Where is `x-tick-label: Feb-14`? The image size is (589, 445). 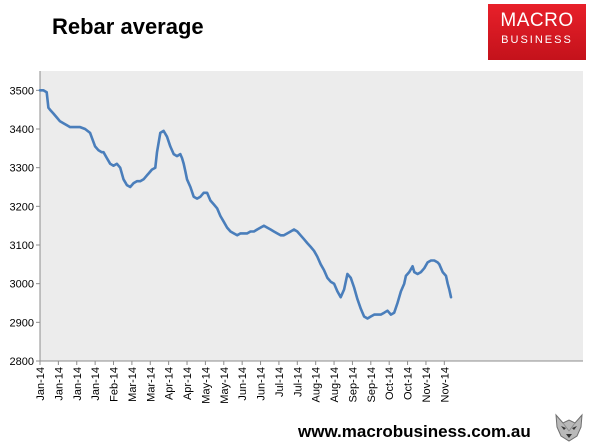
x-tick-label: Feb-14 is located at coordinates (115, 384).